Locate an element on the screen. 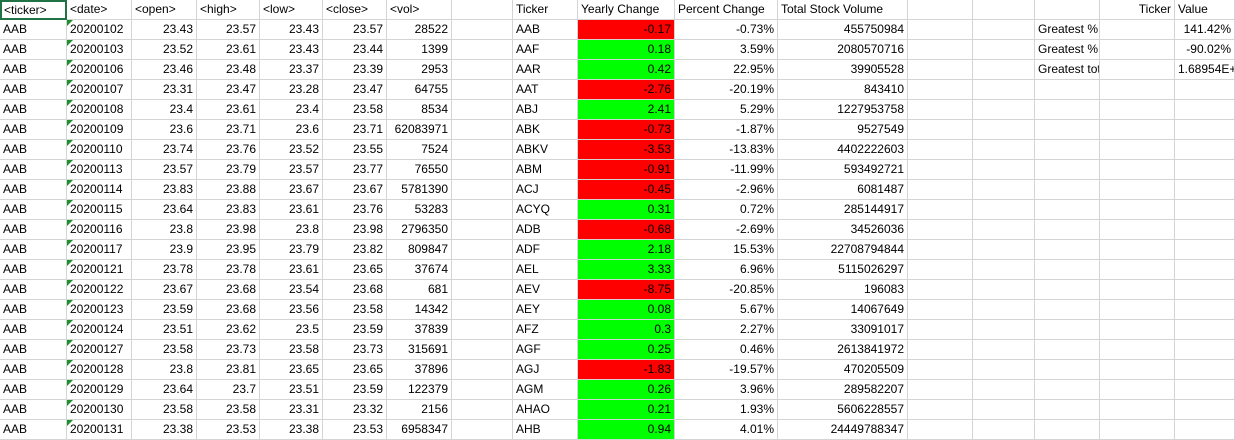  summary-cell-yearly-change: -0.45 is located at coordinates (626, 190).